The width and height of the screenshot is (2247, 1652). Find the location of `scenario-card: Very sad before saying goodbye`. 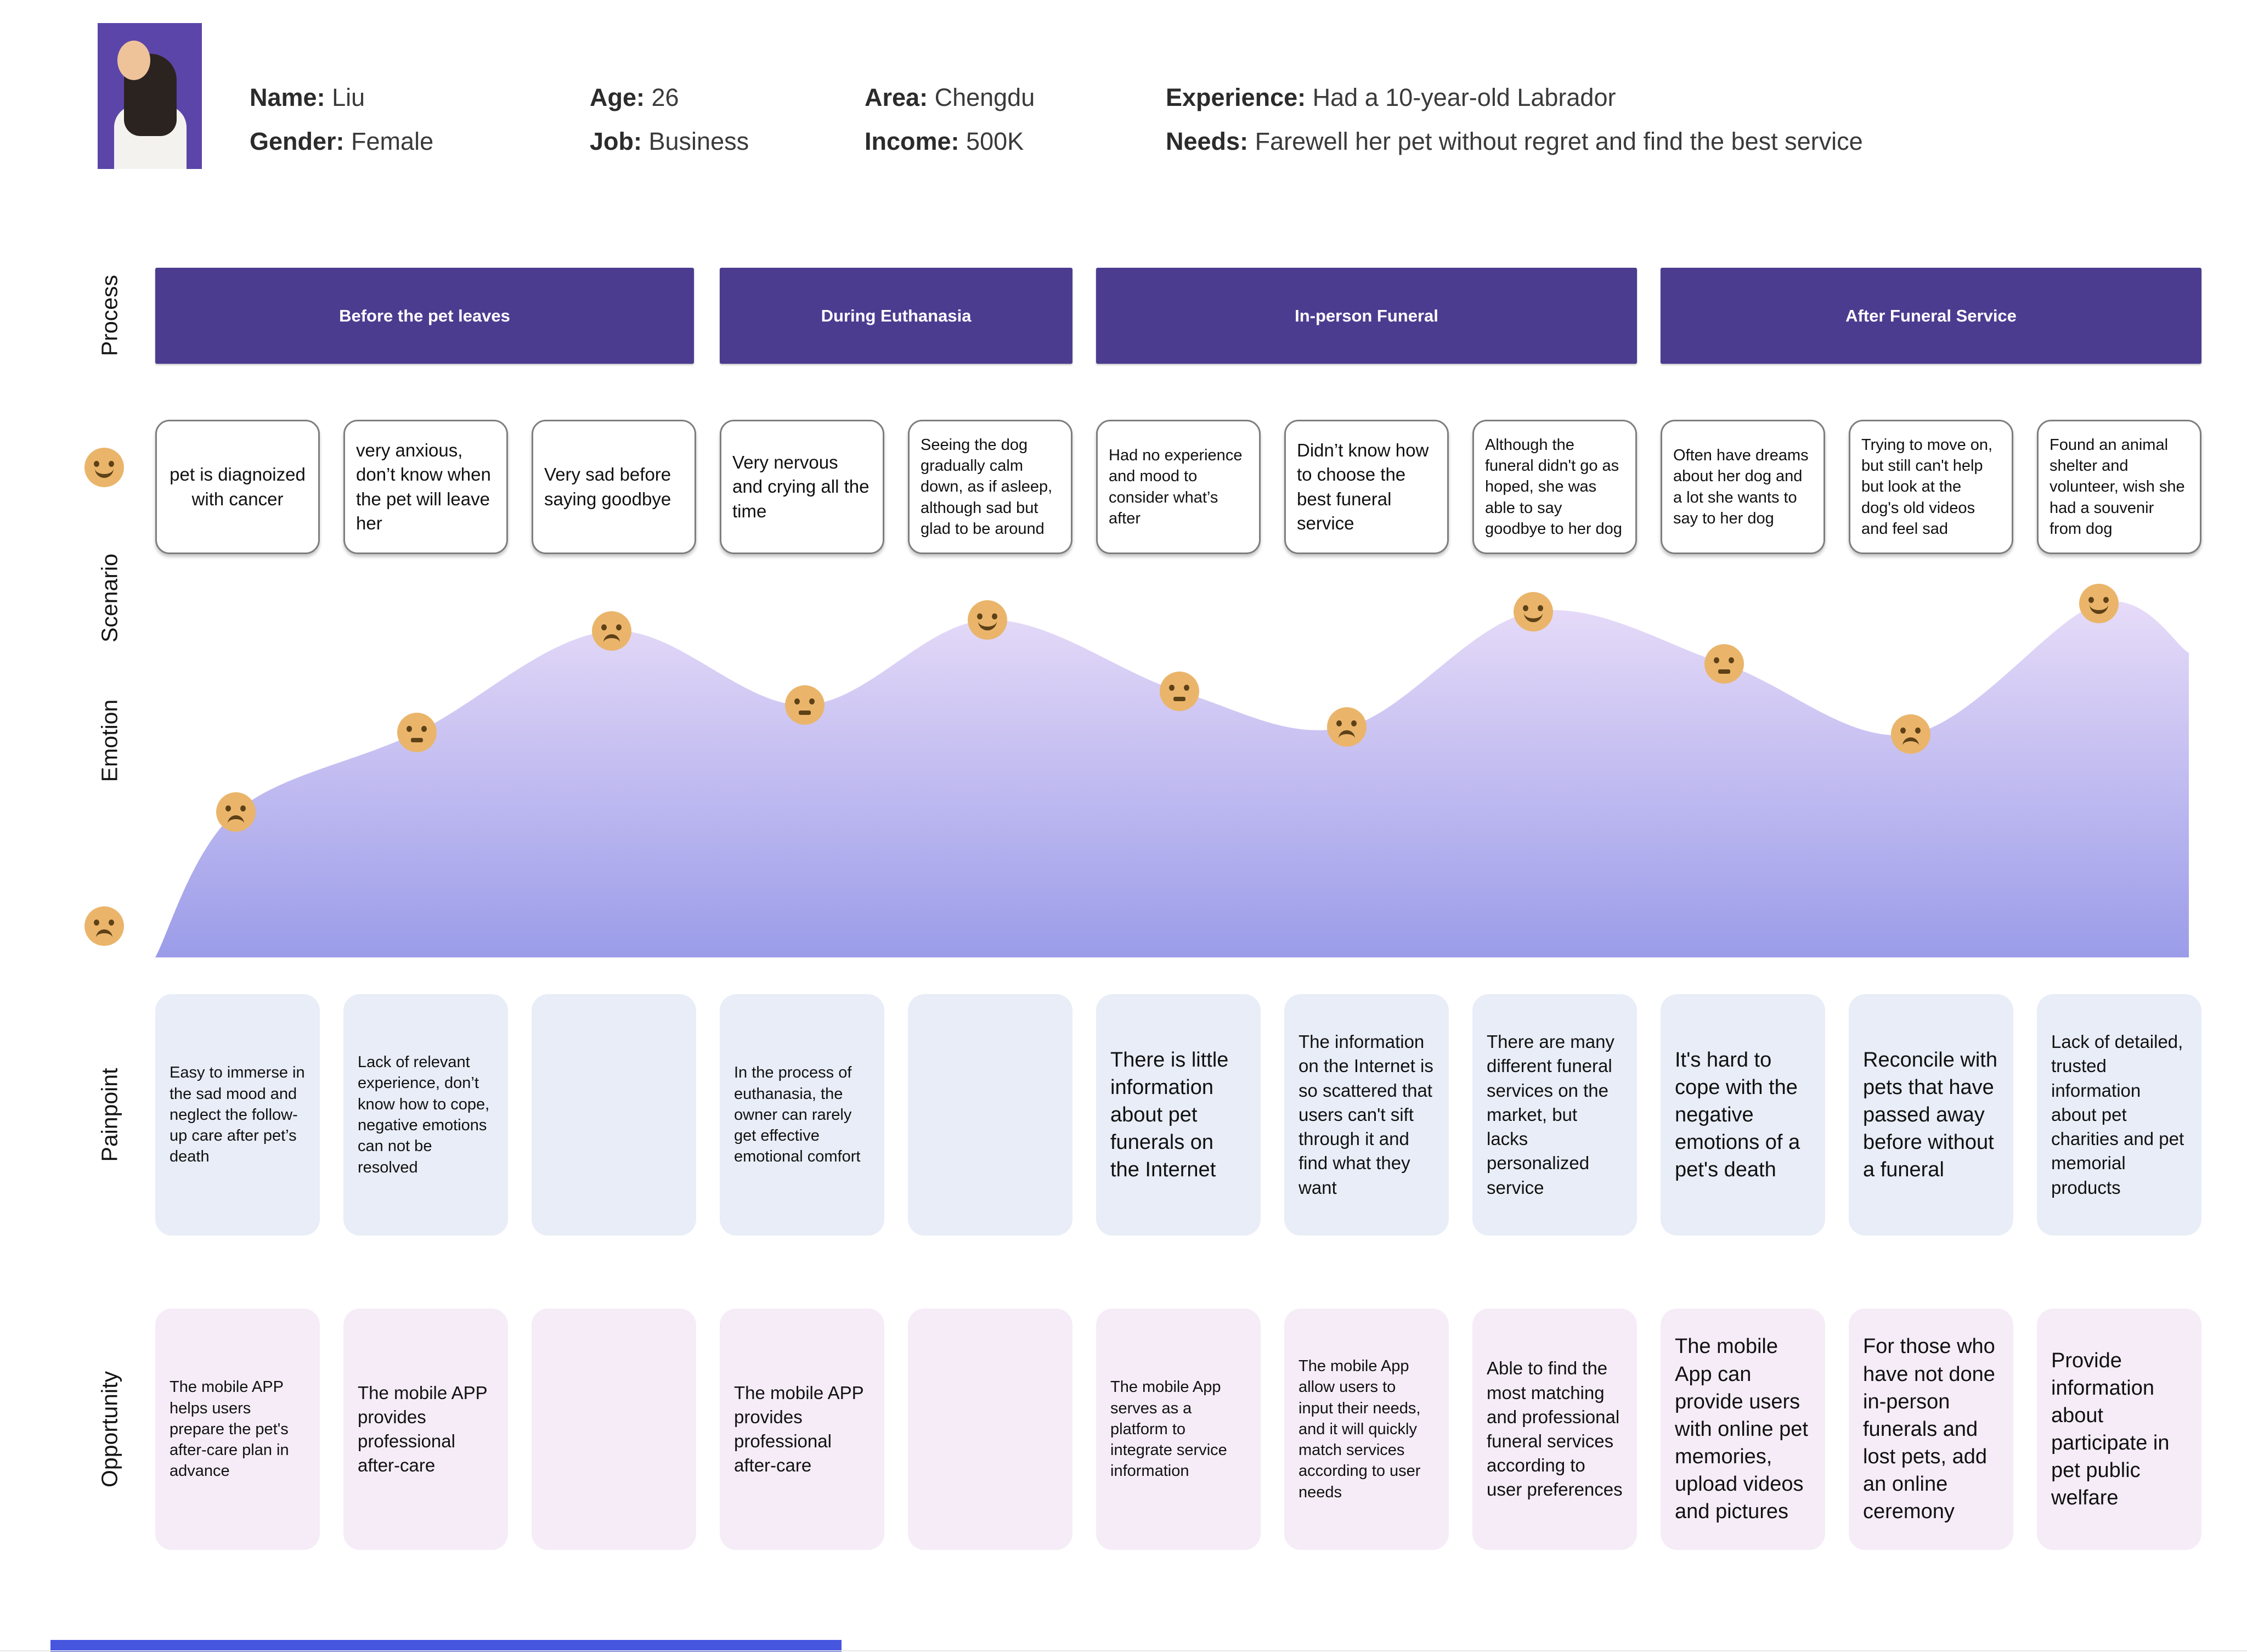

scenario-card: Very sad before saying goodbye is located at coordinates (614, 487).